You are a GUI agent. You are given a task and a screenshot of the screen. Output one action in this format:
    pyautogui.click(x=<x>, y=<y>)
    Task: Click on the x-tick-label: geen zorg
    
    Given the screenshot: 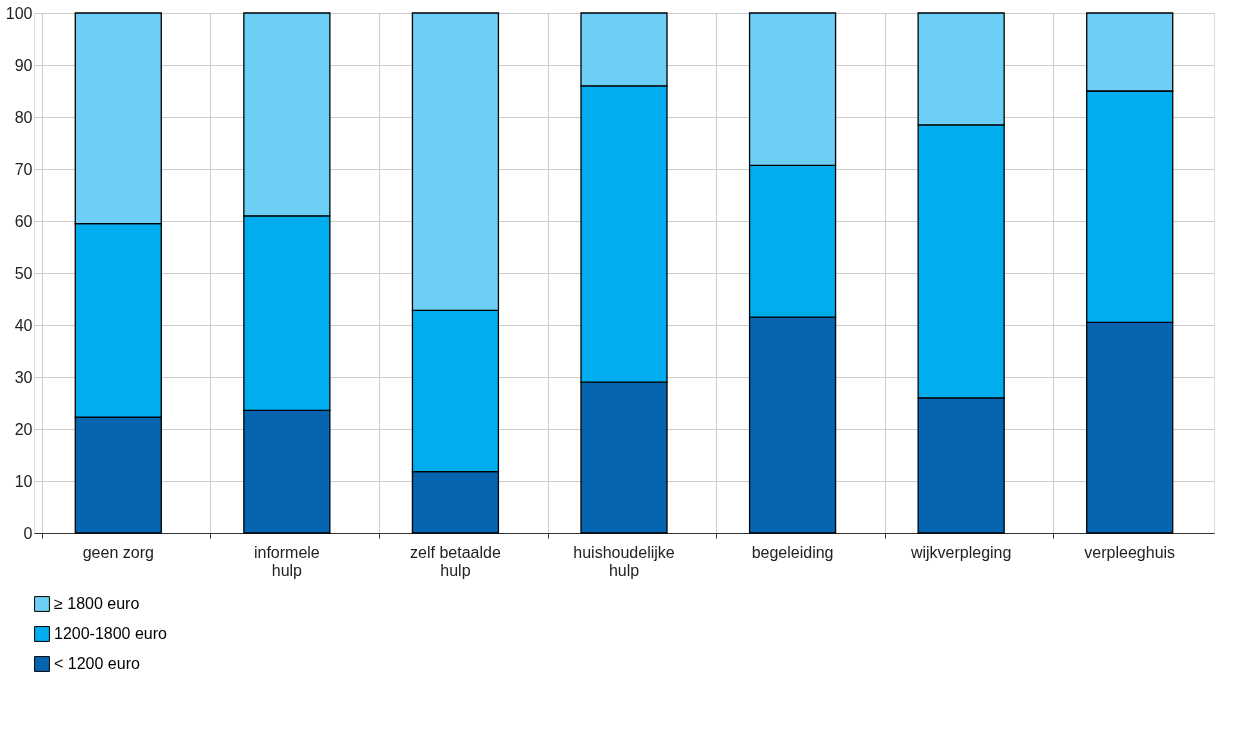 What is the action you would take?
    pyautogui.click(x=118, y=552)
    